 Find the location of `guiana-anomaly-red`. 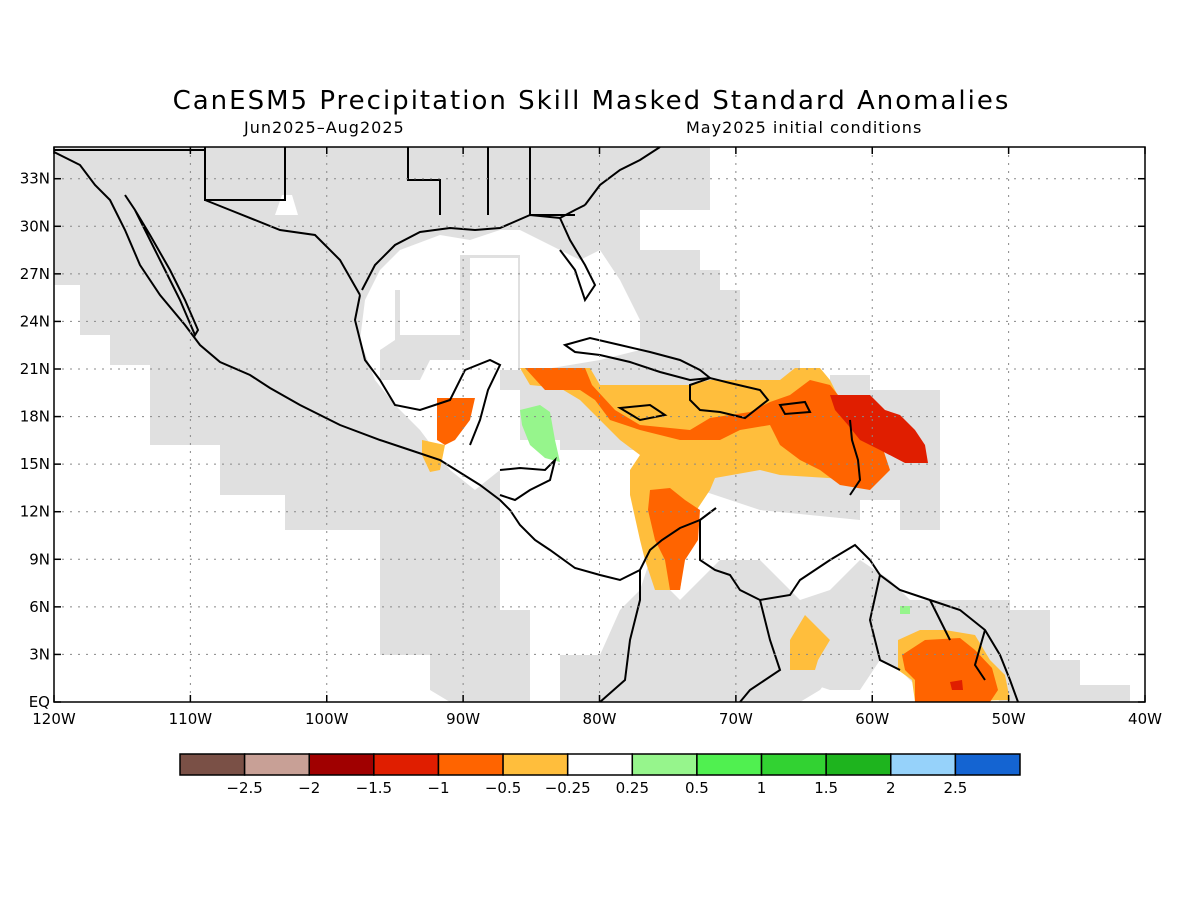

guiana-anomaly-red is located at coordinates (956, 685).